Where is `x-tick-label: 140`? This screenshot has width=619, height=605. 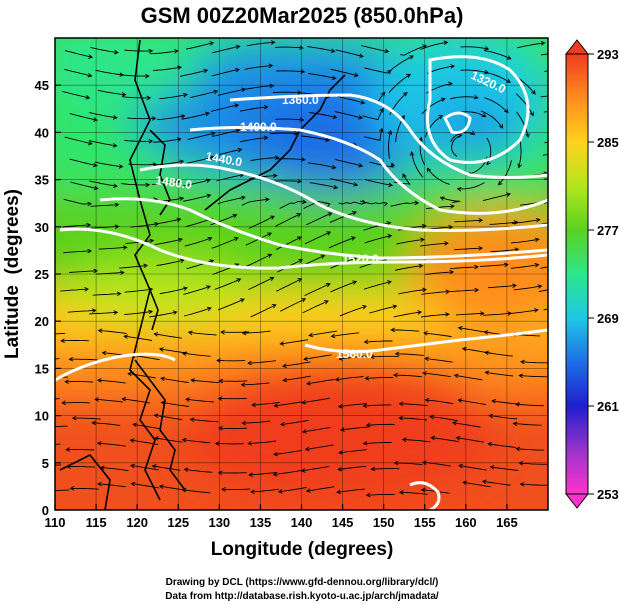 x-tick-label: 140 is located at coordinates (302, 522).